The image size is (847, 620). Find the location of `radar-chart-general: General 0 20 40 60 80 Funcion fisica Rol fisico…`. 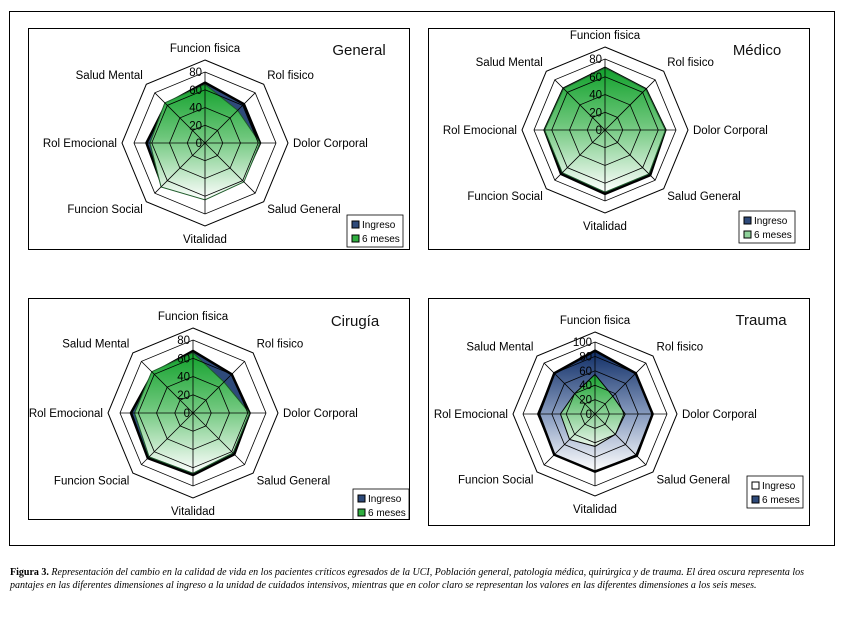

radar-chart-general: General 0 20 40 60 80 Funcion fisica Rol fisico… is located at coordinates (223, 145).